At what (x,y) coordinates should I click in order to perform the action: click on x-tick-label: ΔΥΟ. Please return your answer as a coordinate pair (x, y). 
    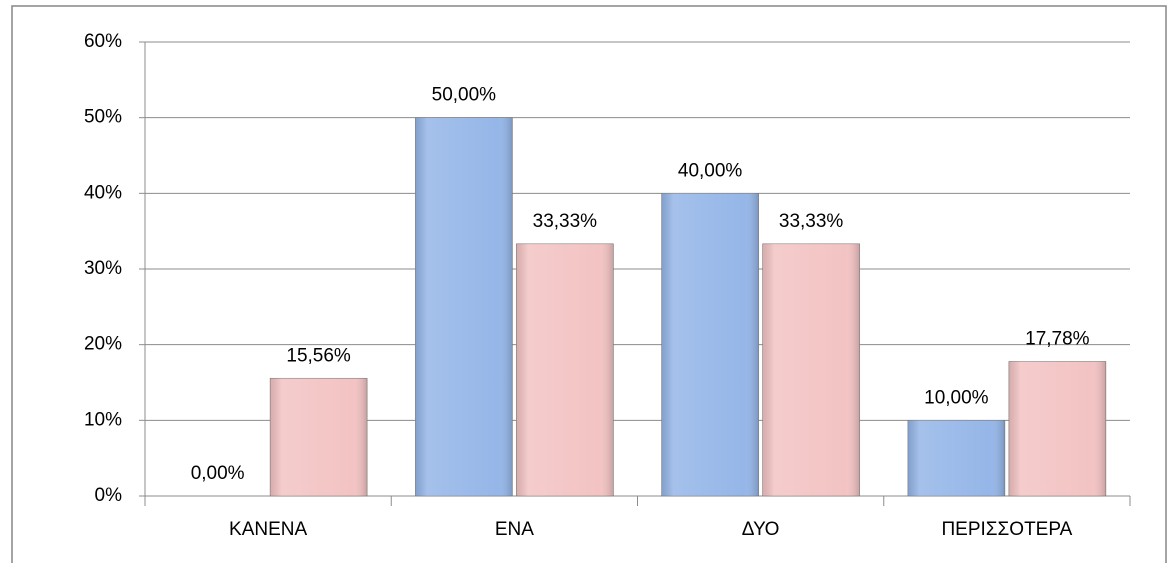
    Looking at the image, I should click on (761, 529).